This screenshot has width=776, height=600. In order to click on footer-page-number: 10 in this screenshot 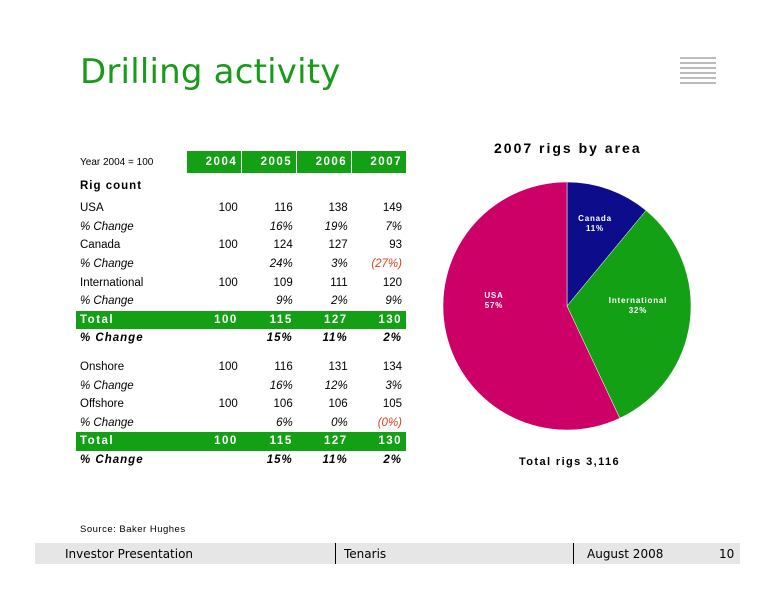, I will do `click(727, 554)`.